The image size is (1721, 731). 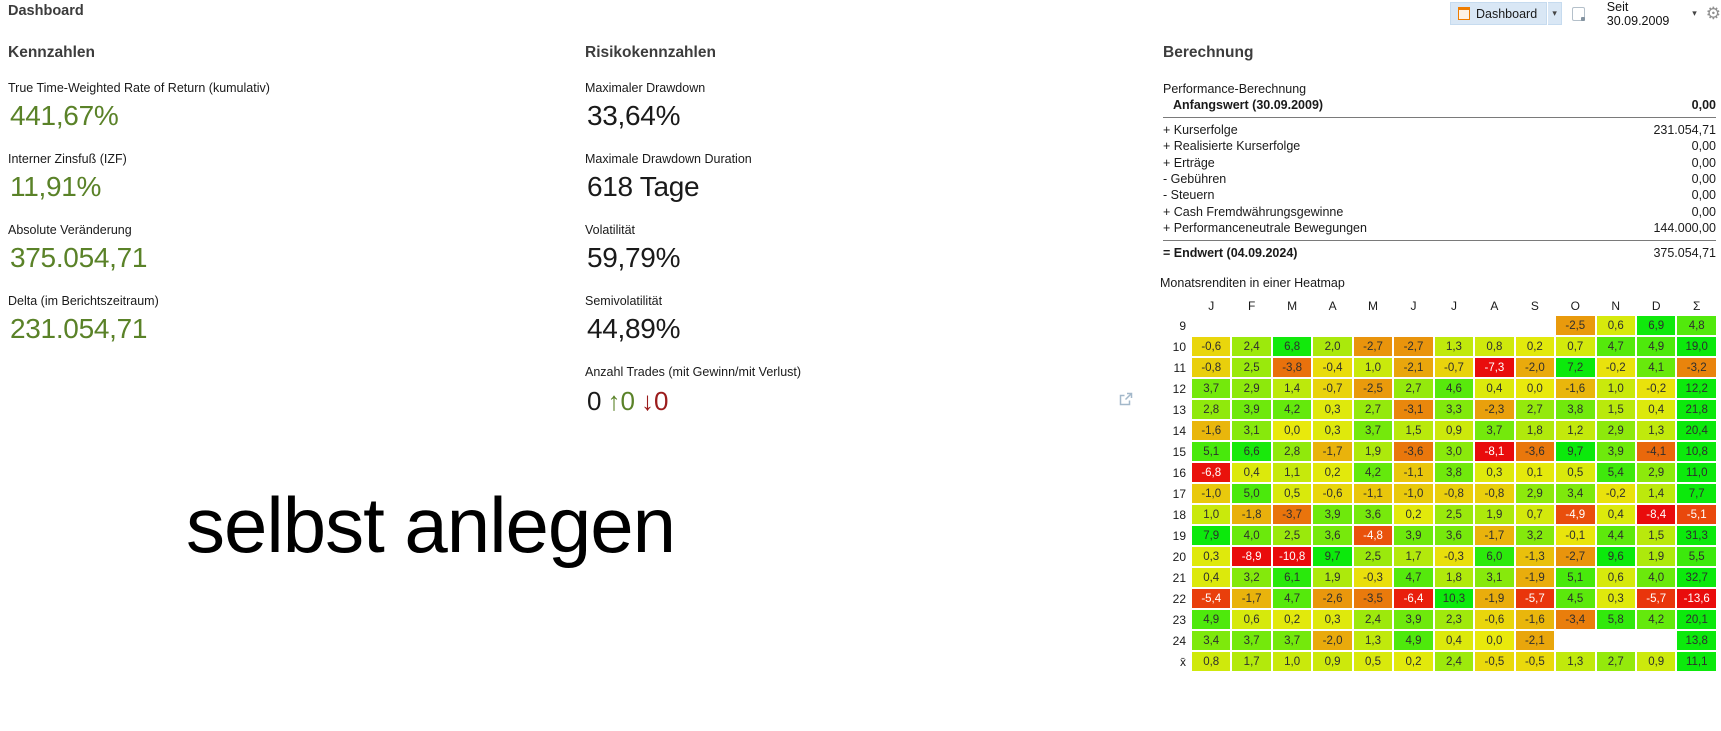 I want to click on metric-label: Maximale Drawdown Duration, so click(x=668, y=159).